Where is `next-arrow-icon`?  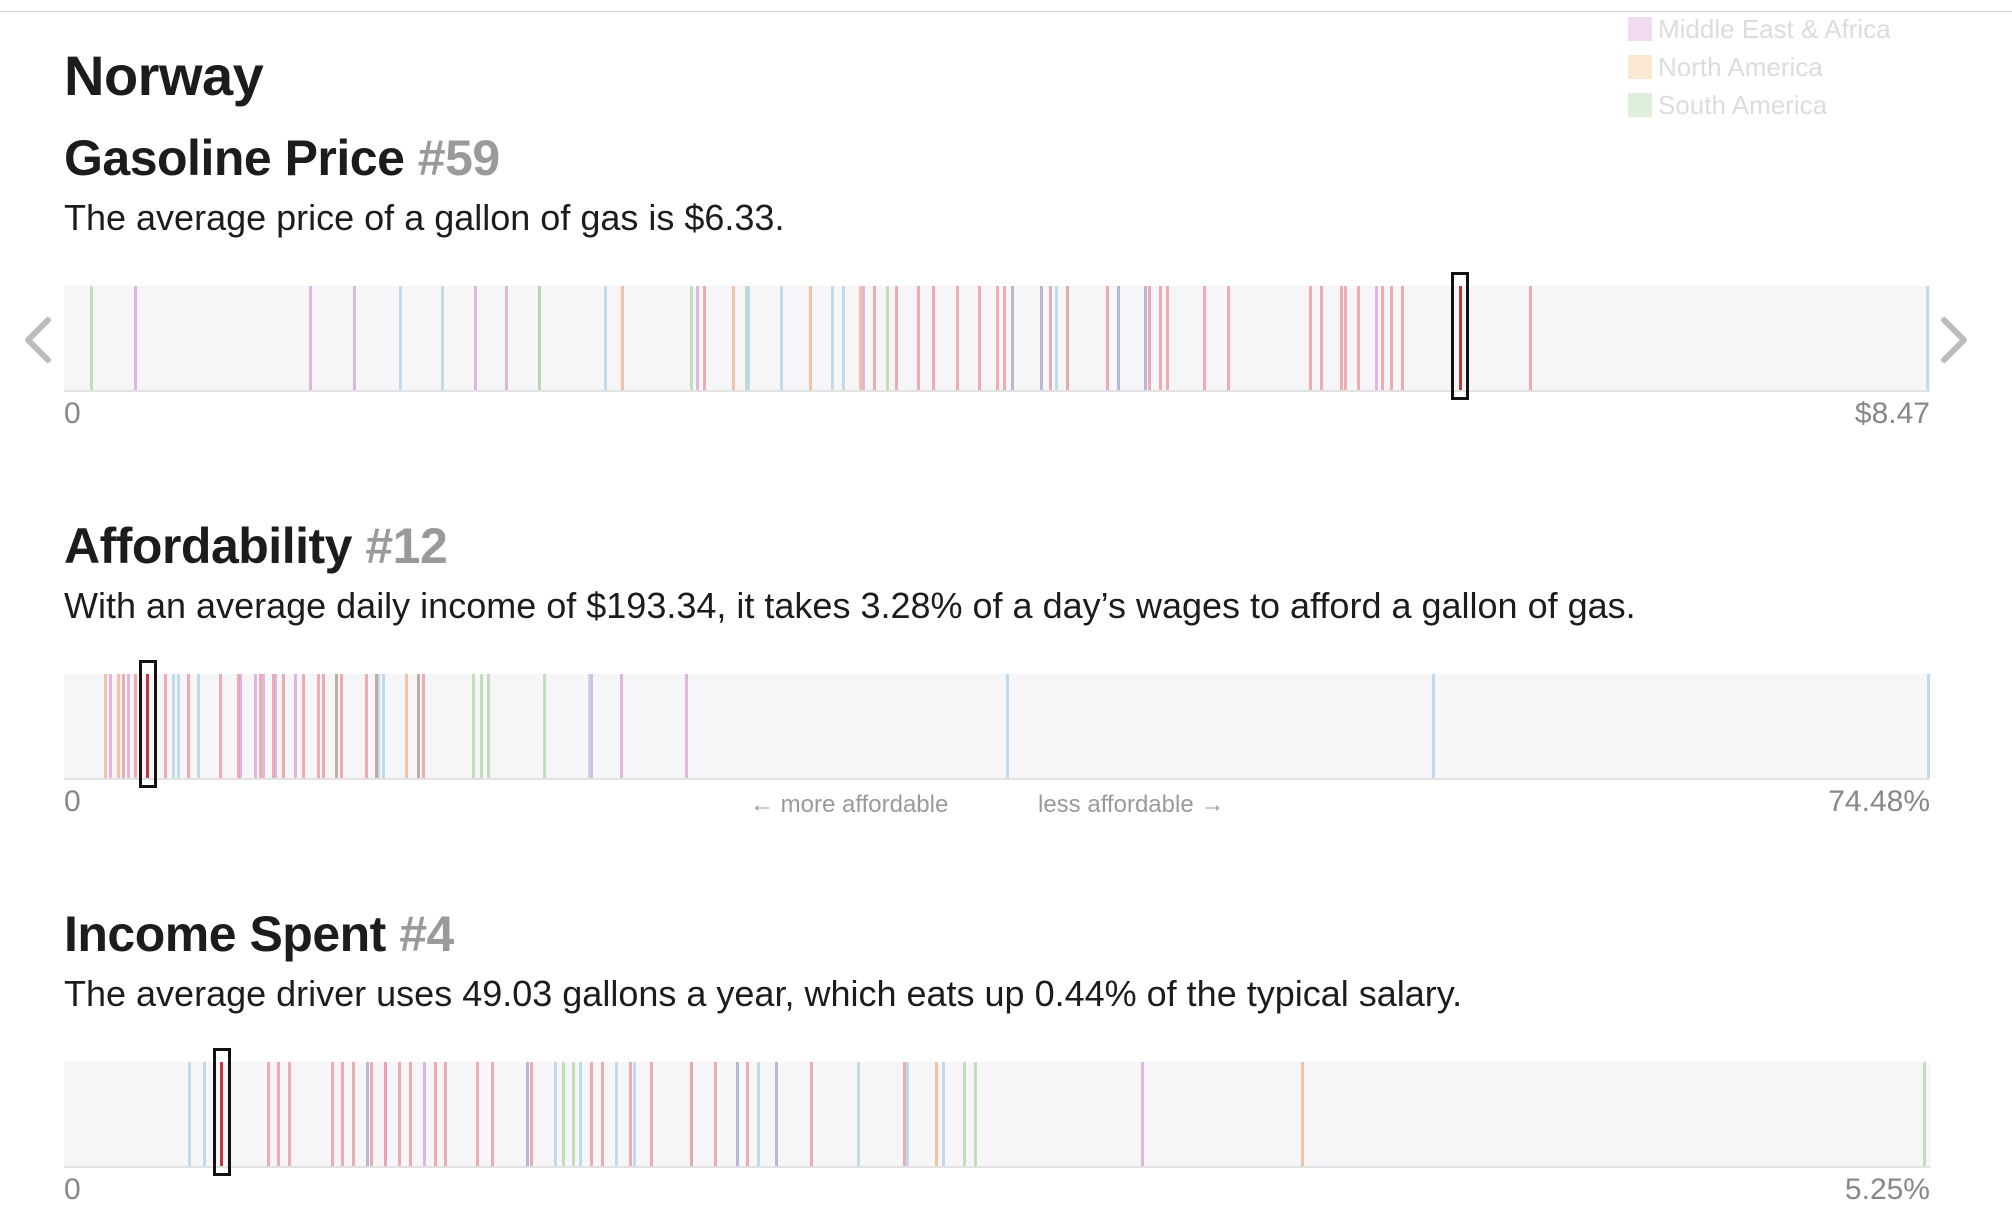
next-arrow-icon is located at coordinates (1954, 340).